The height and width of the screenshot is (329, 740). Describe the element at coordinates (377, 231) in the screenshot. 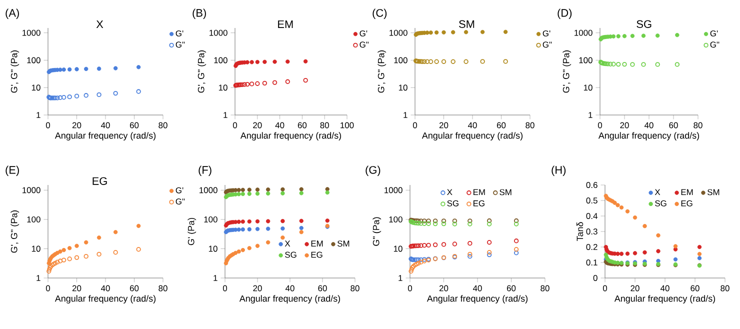

I see `y-axis-title: G" (Pa)` at that location.